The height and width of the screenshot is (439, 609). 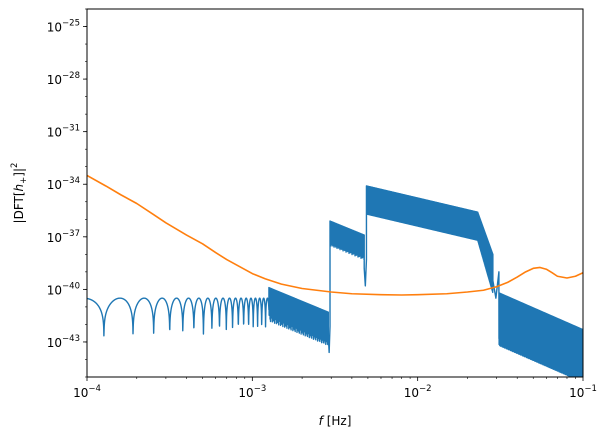 I want to click on y-tick-label: 10−43, so click(x=63, y=342).